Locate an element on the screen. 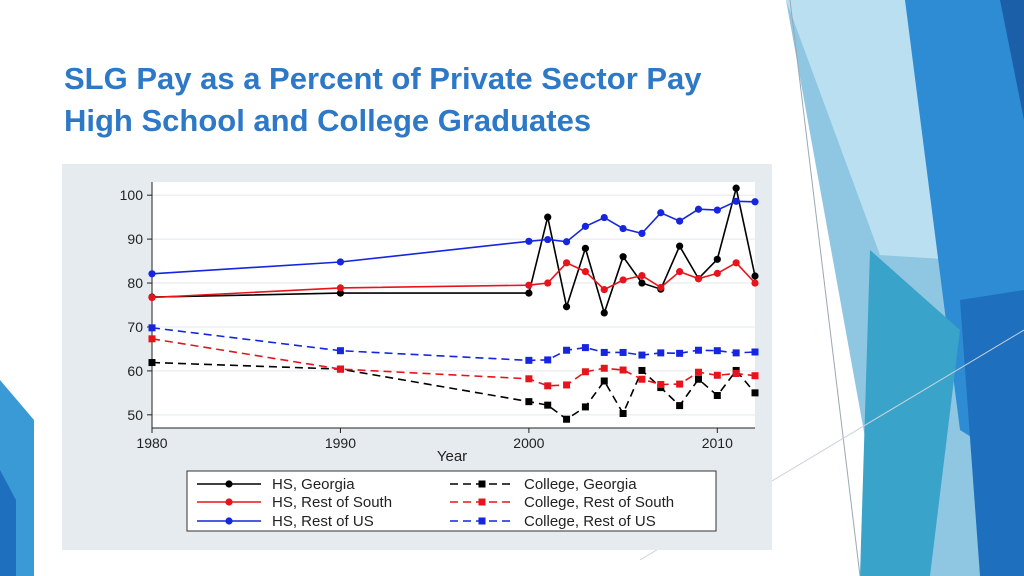 Image resolution: width=1024 pixels, height=576 pixels. x-tick-label: 2000 is located at coordinates (528, 443).